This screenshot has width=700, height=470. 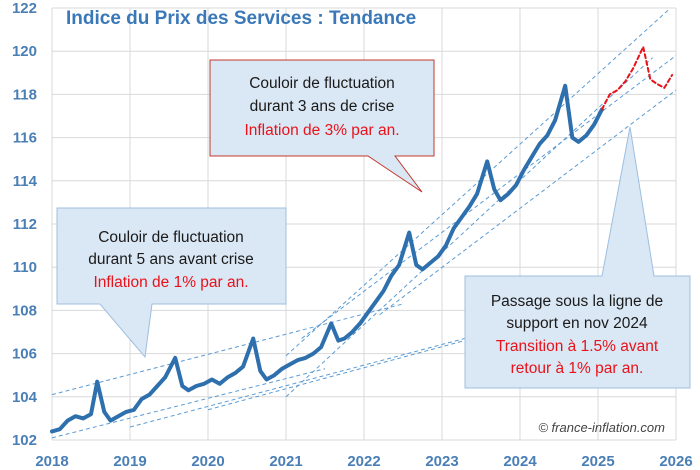 What do you see at coordinates (520, 461) in the screenshot?
I see `x-tick-label: 2024` at bounding box center [520, 461].